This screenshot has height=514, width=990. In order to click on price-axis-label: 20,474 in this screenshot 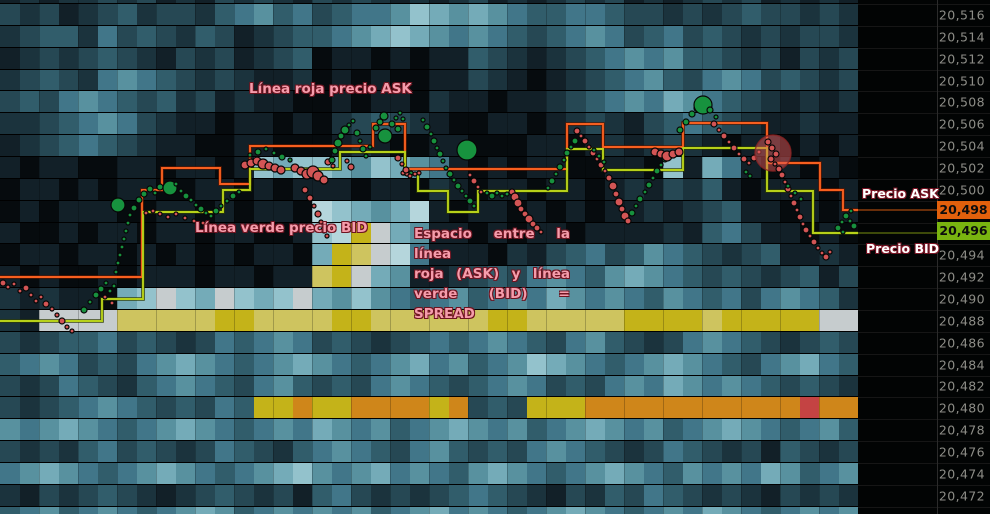, I will do `click(961, 474)`.